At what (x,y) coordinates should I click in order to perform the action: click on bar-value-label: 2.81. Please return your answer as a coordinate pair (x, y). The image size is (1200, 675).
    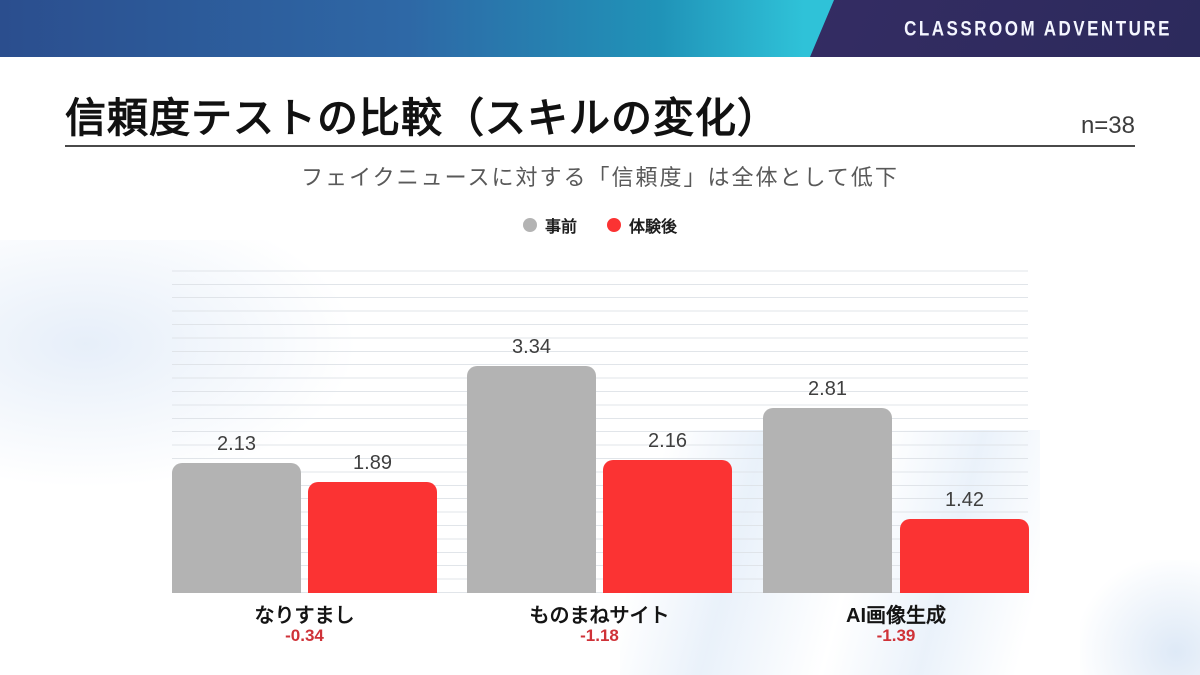
    Looking at the image, I should click on (827, 389).